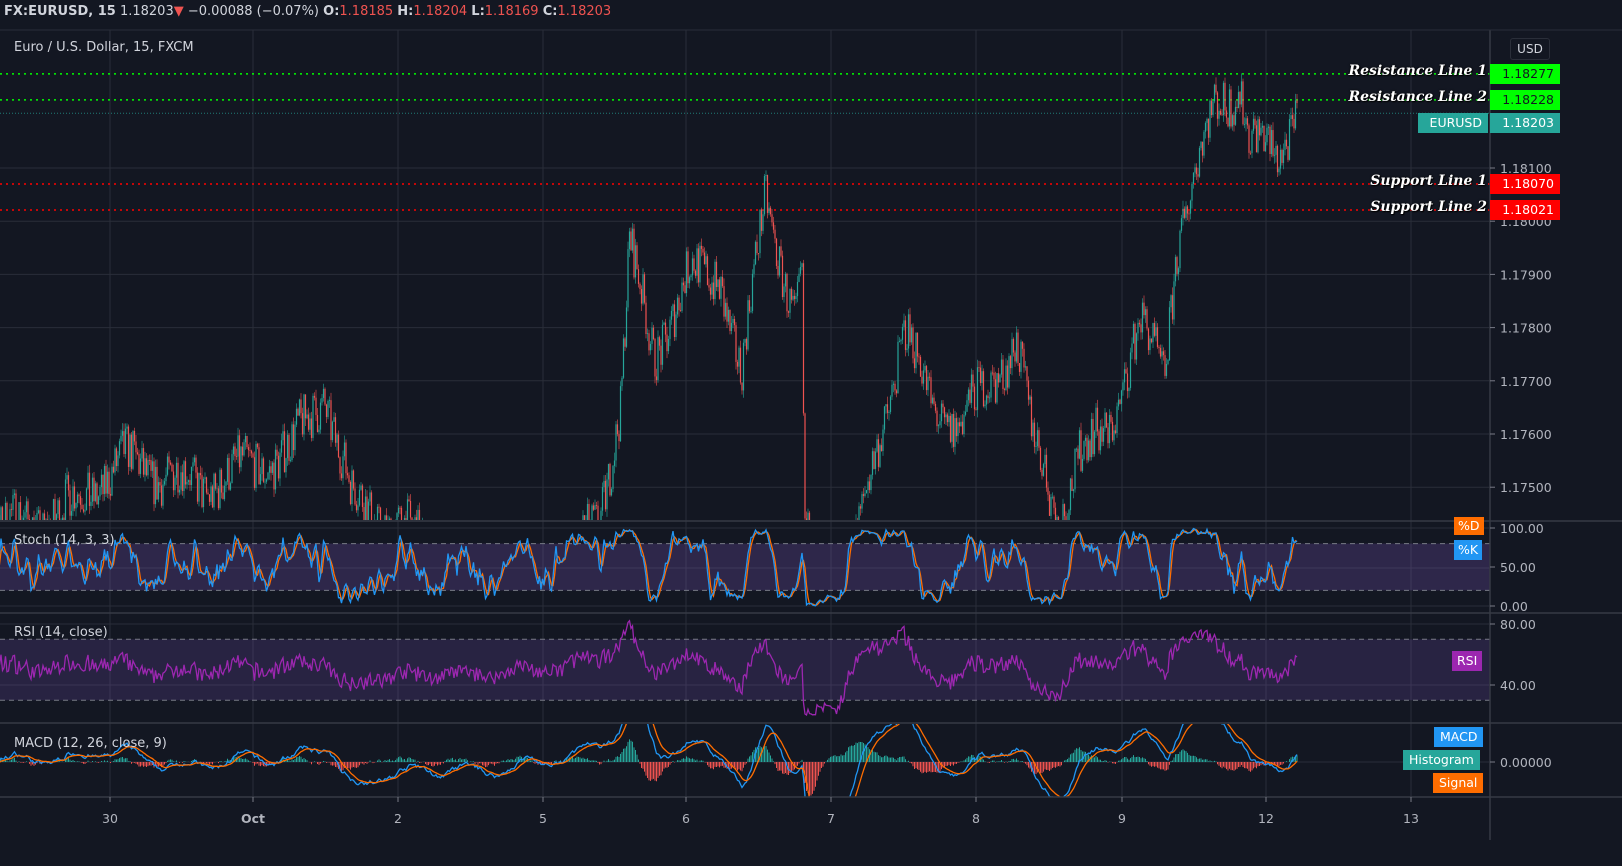  I want to click on stoch-legend: Stoch (14, 3, 3), so click(64, 540).